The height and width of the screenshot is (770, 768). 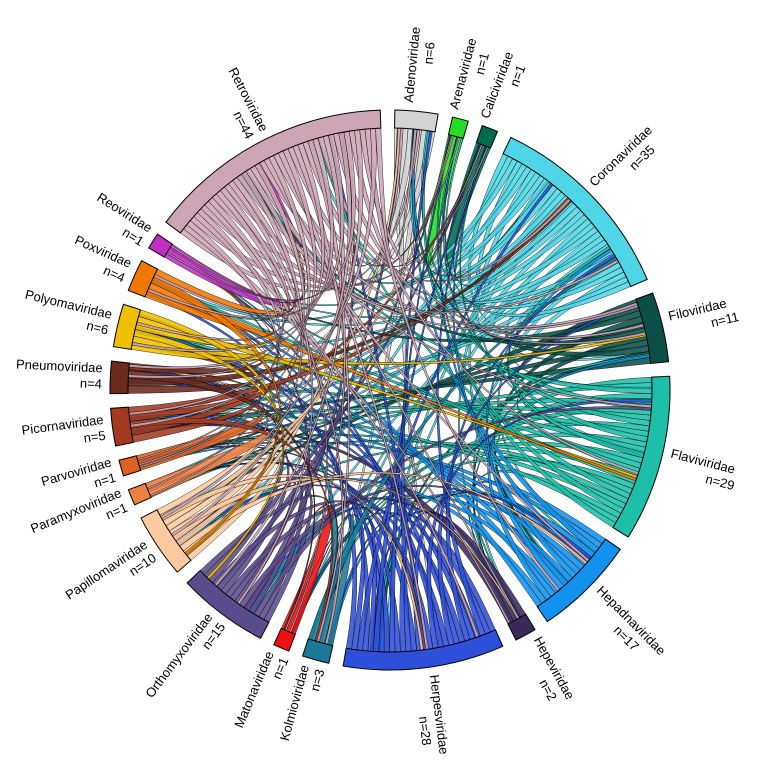 I want to click on group-count: n=5, so click(x=95, y=437).